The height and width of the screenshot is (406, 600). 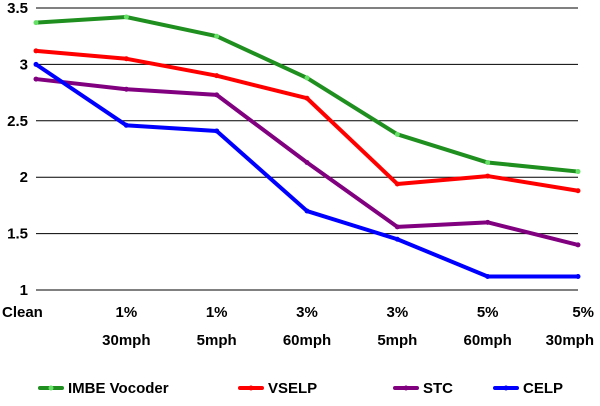 What do you see at coordinates (118, 388) in the screenshot?
I see `legend-label-imbe-vocoder: IMBE Vocoder` at bounding box center [118, 388].